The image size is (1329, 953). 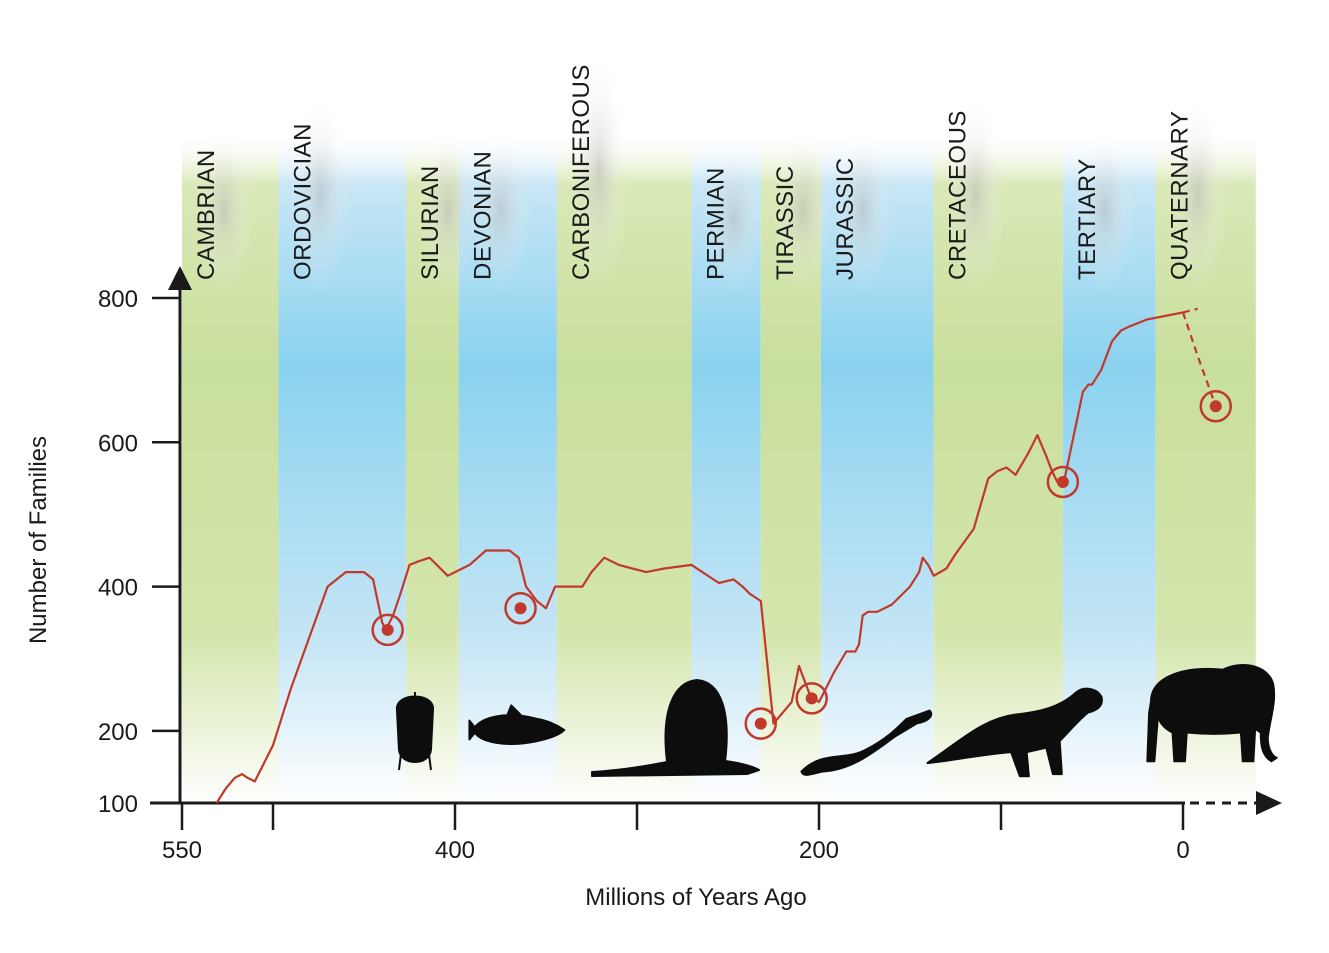 I want to click on period-label-silurian: SILURIAN, so click(x=430, y=222).